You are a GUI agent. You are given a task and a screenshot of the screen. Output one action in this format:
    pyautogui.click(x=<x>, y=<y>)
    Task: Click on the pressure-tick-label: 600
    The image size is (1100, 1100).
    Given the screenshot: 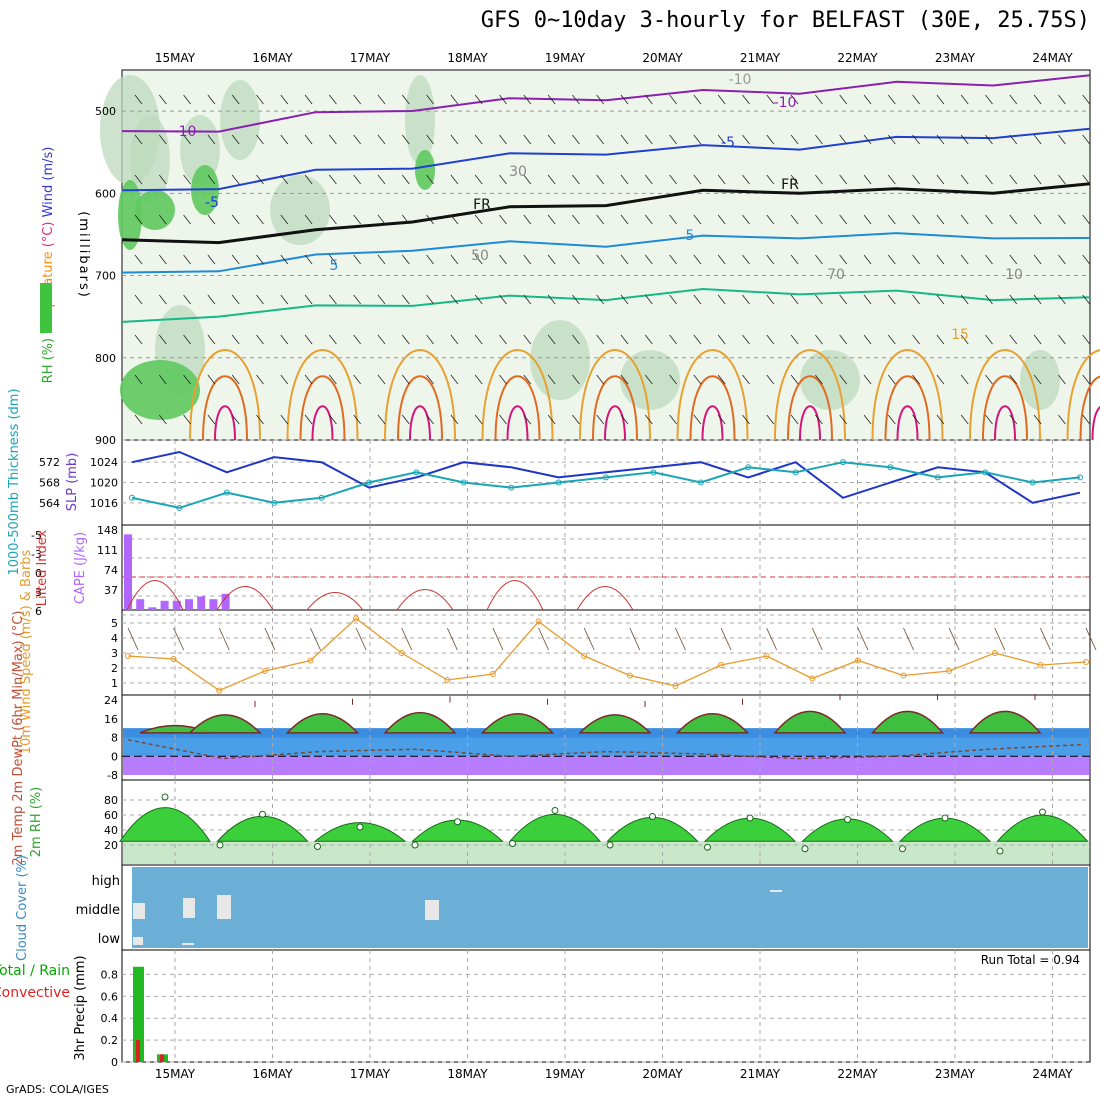 What is the action you would take?
    pyautogui.click(x=105, y=193)
    